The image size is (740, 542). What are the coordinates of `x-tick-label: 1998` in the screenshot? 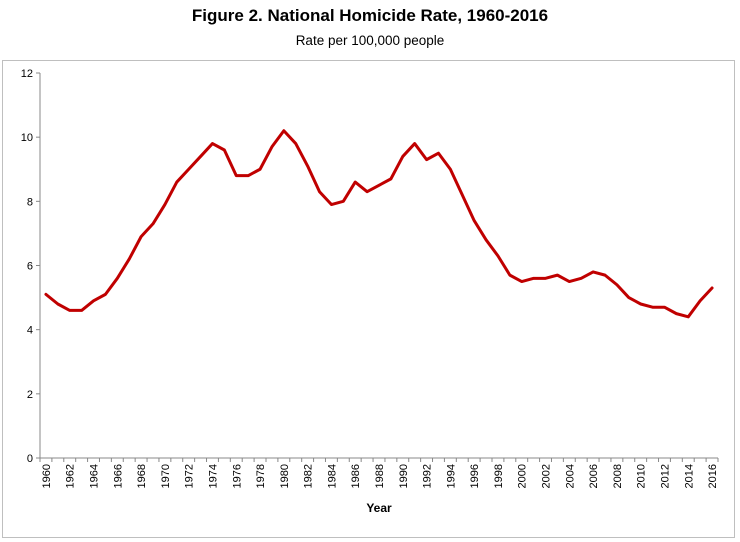 It's located at (499, 476).